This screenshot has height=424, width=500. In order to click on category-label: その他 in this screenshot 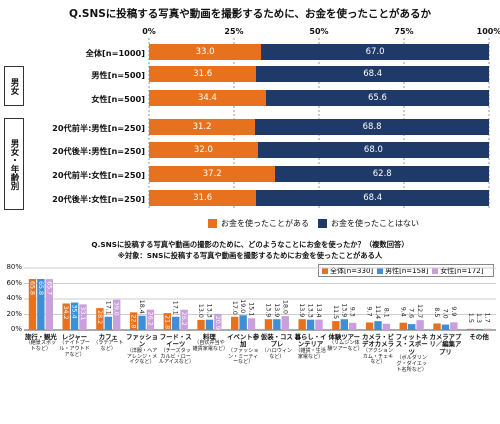, I will do `click(479, 337)`.